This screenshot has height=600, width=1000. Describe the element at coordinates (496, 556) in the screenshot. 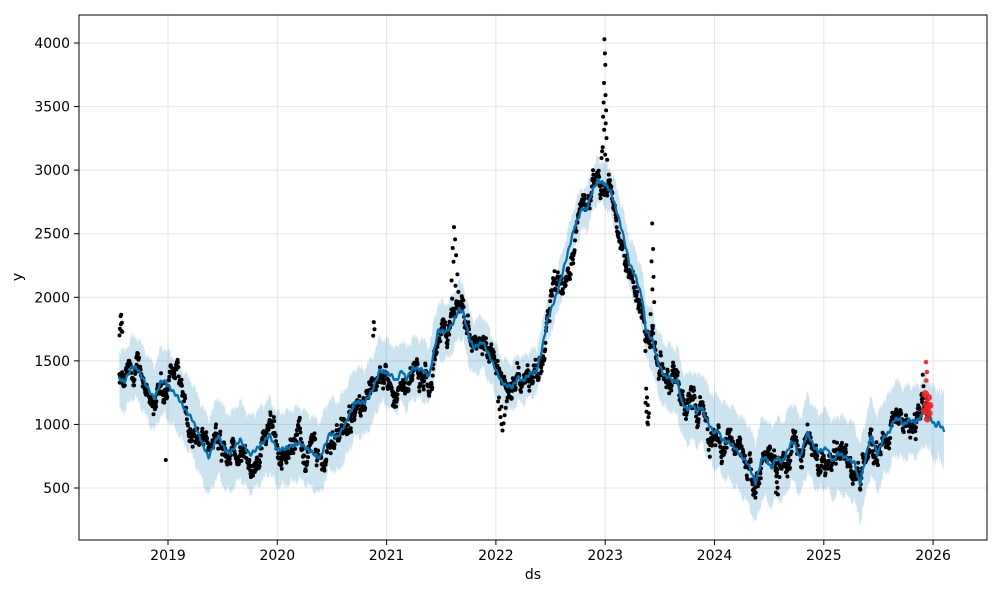

I see `x-tick-label: 2022` at that location.